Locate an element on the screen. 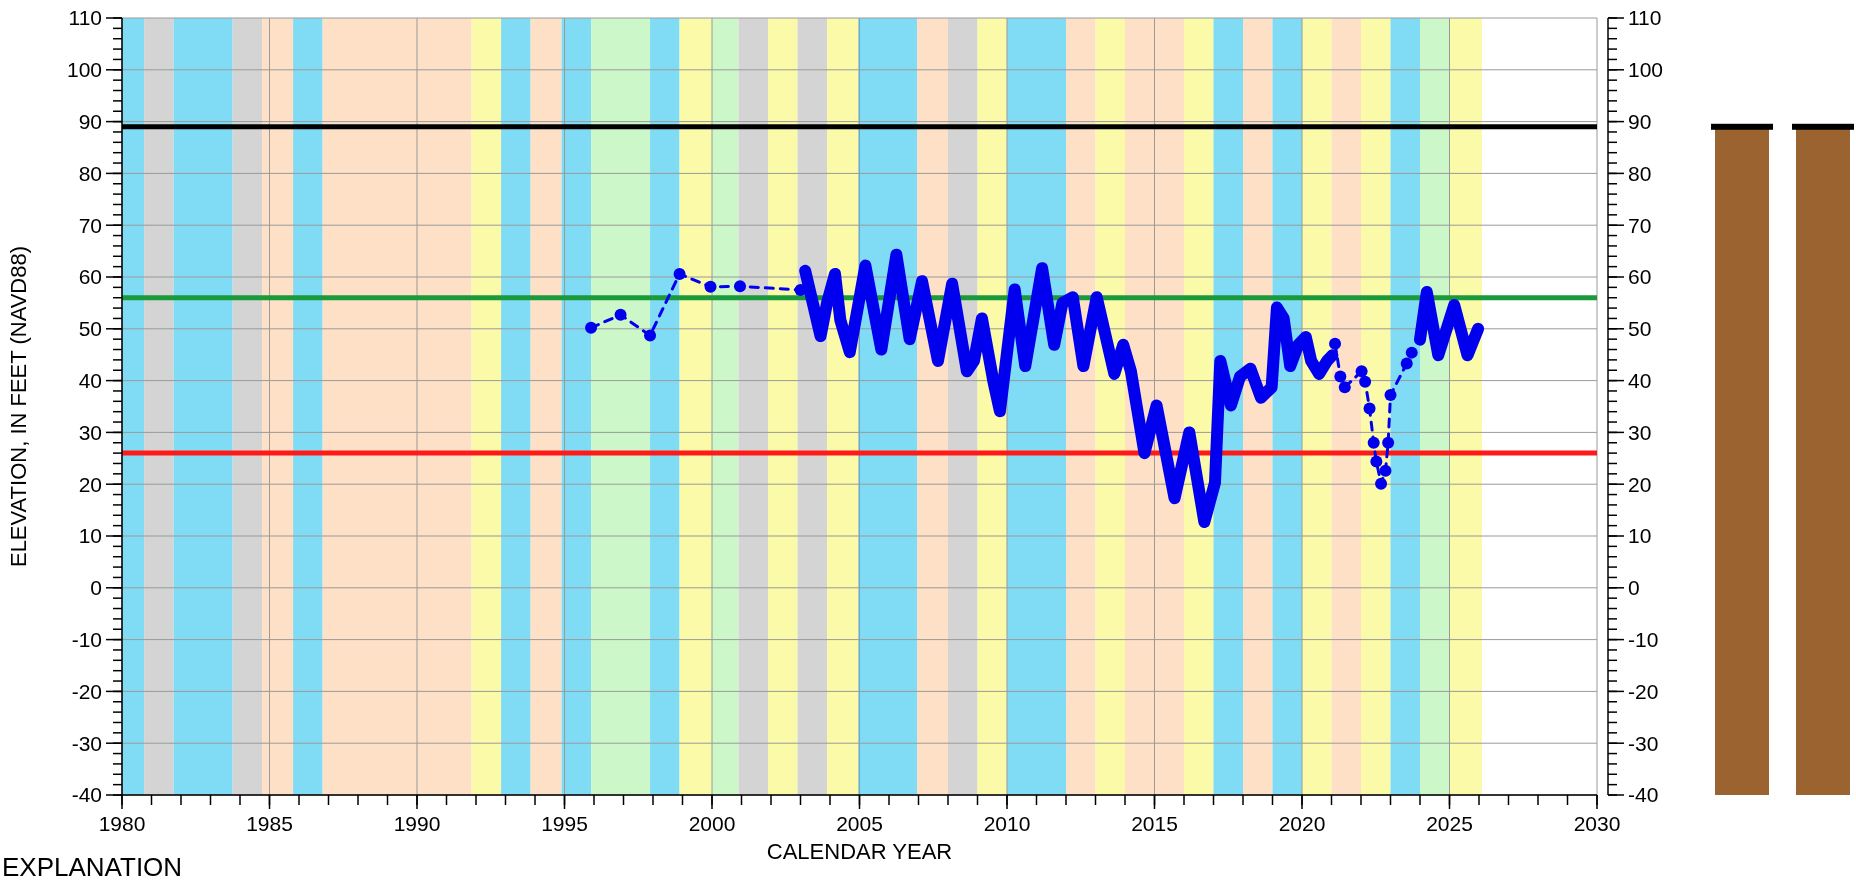 The image size is (1856, 882). y2-tick-label: -20 is located at coordinates (1643, 691).